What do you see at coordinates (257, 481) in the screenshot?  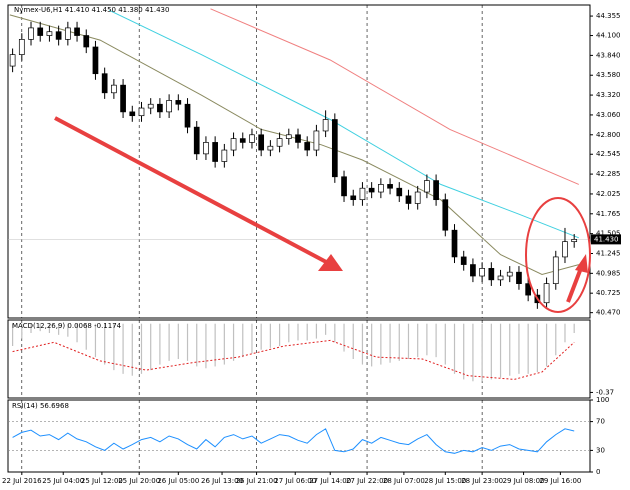 I see `x-tick-label: 26 Jul 21:00` at bounding box center [257, 481].